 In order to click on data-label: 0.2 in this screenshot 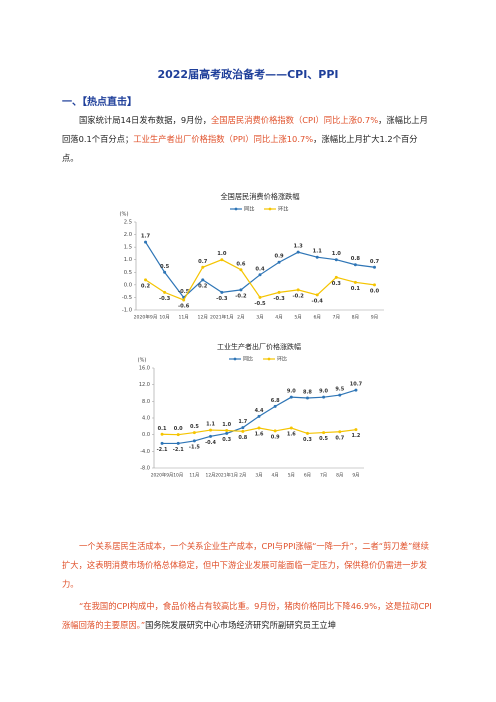, I will do `click(203, 286)`.